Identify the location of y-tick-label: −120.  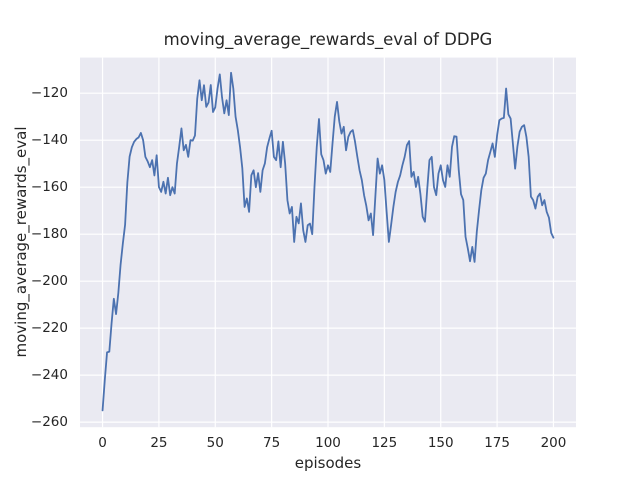
(49, 93).